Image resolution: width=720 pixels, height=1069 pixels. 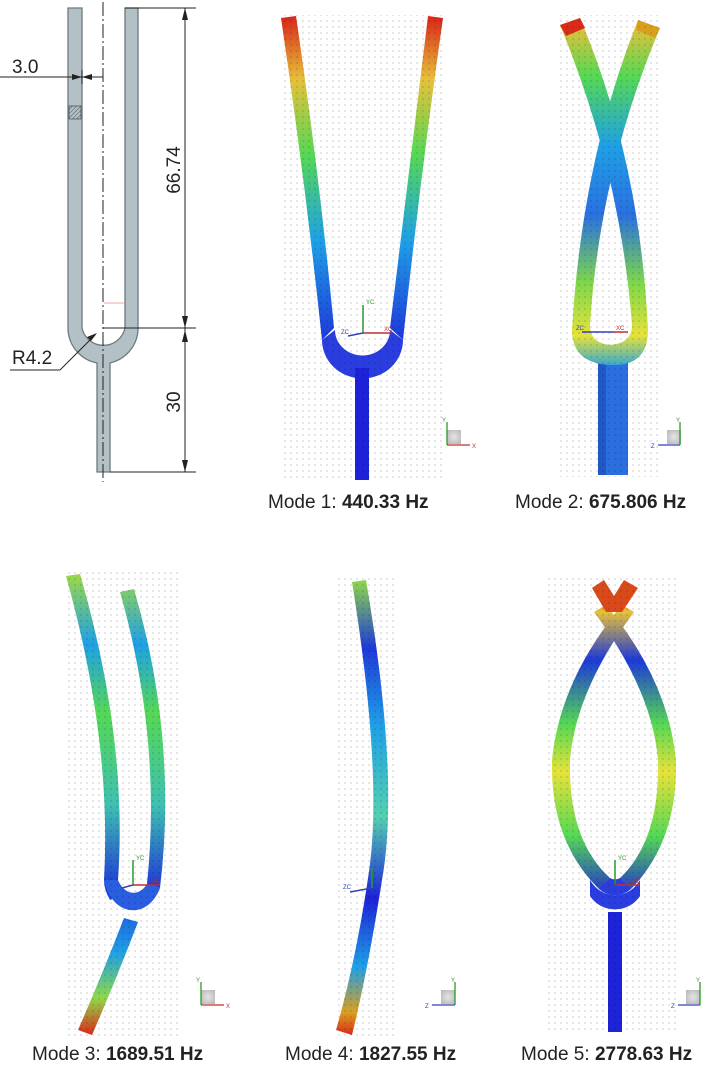 I want to click on mode-1-zc-label: ZC, so click(x=345, y=333).